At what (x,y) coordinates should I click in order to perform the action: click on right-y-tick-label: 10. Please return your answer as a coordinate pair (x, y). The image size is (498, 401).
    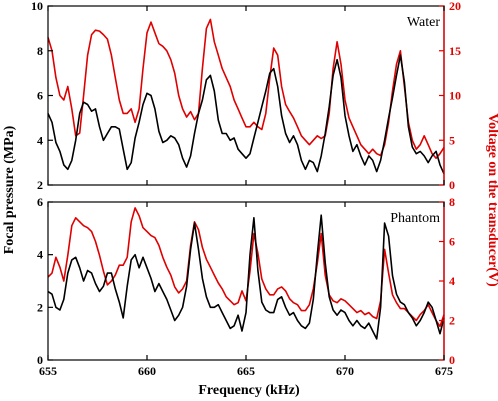
    Looking at the image, I should click on (455, 96).